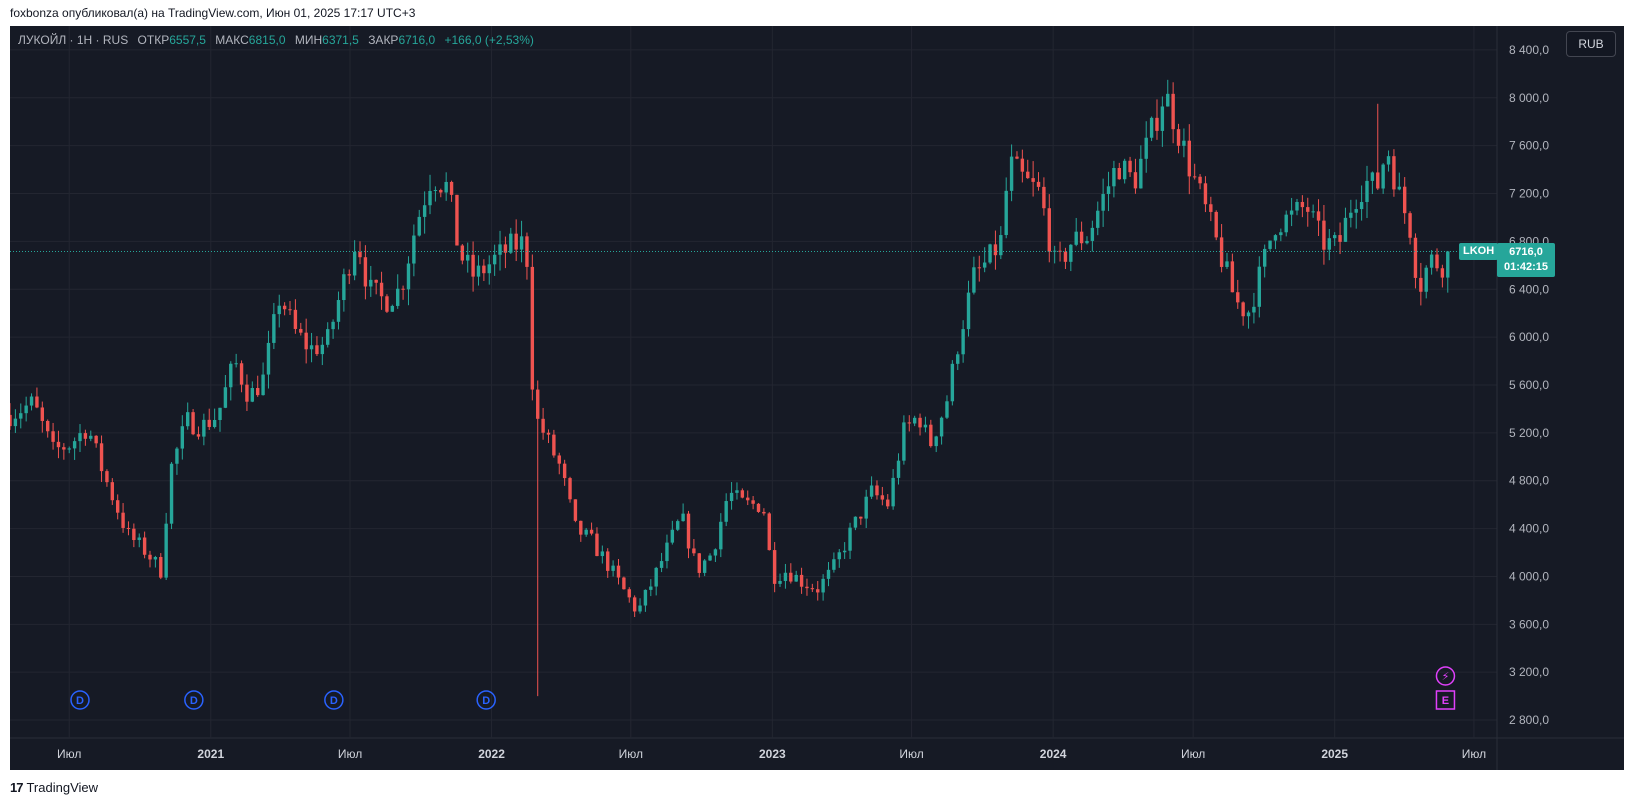 The height and width of the screenshot is (806, 1634). What do you see at coordinates (1591, 44) in the screenshot?
I see `currency-button: RUB` at bounding box center [1591, 44].